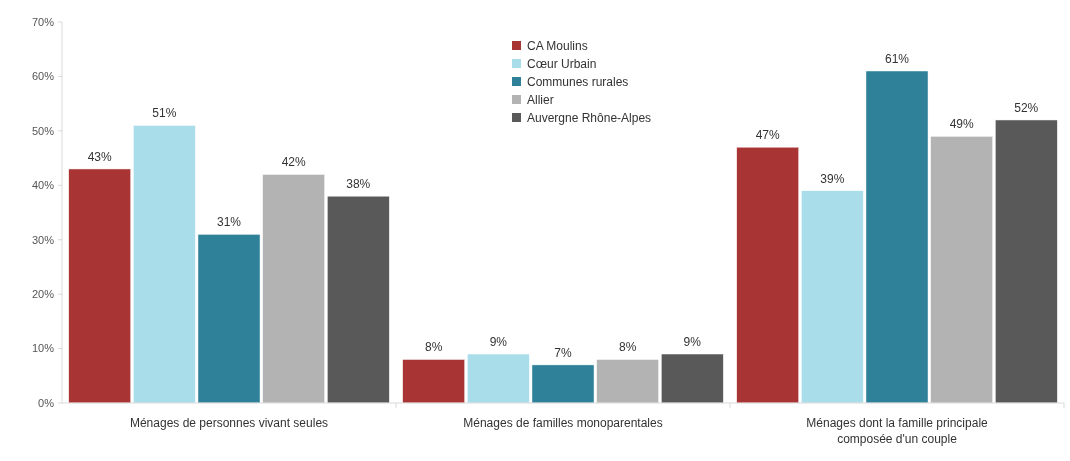 The height and width of the screenshot is (461, 1070). Describe the element at coordinates (897, 431) in the screenshot. I see `x-tick-label: Ménages dont la famille principale composée d'un couple` at that location.